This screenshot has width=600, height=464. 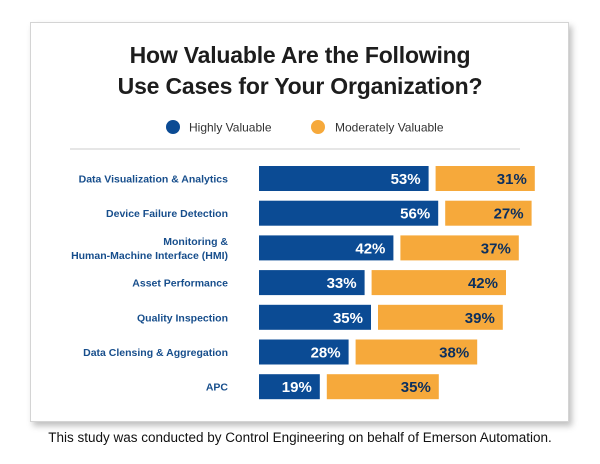 What do you see at coordinates (496, 248) in the screenshot?
I see `bar-value-label: 37%` at bounding box center [496, 248].